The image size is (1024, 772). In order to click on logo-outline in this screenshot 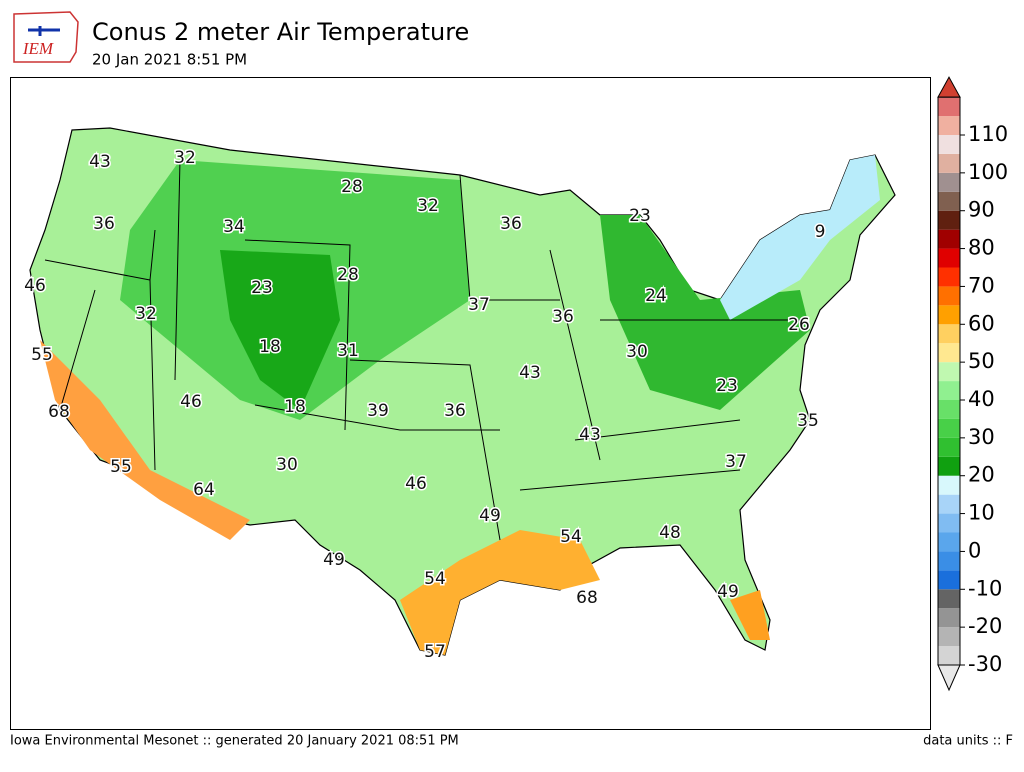, I will do `click(46, 37)`.